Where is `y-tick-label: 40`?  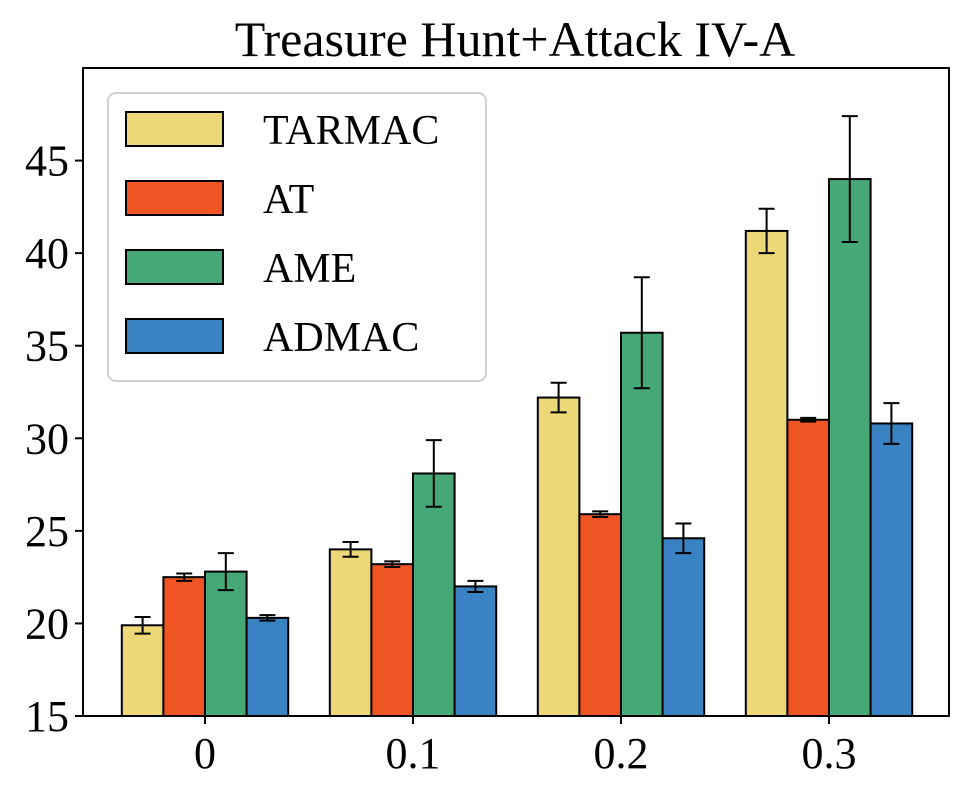
y-tick-label: 40 is located at coordinates (47, 253).